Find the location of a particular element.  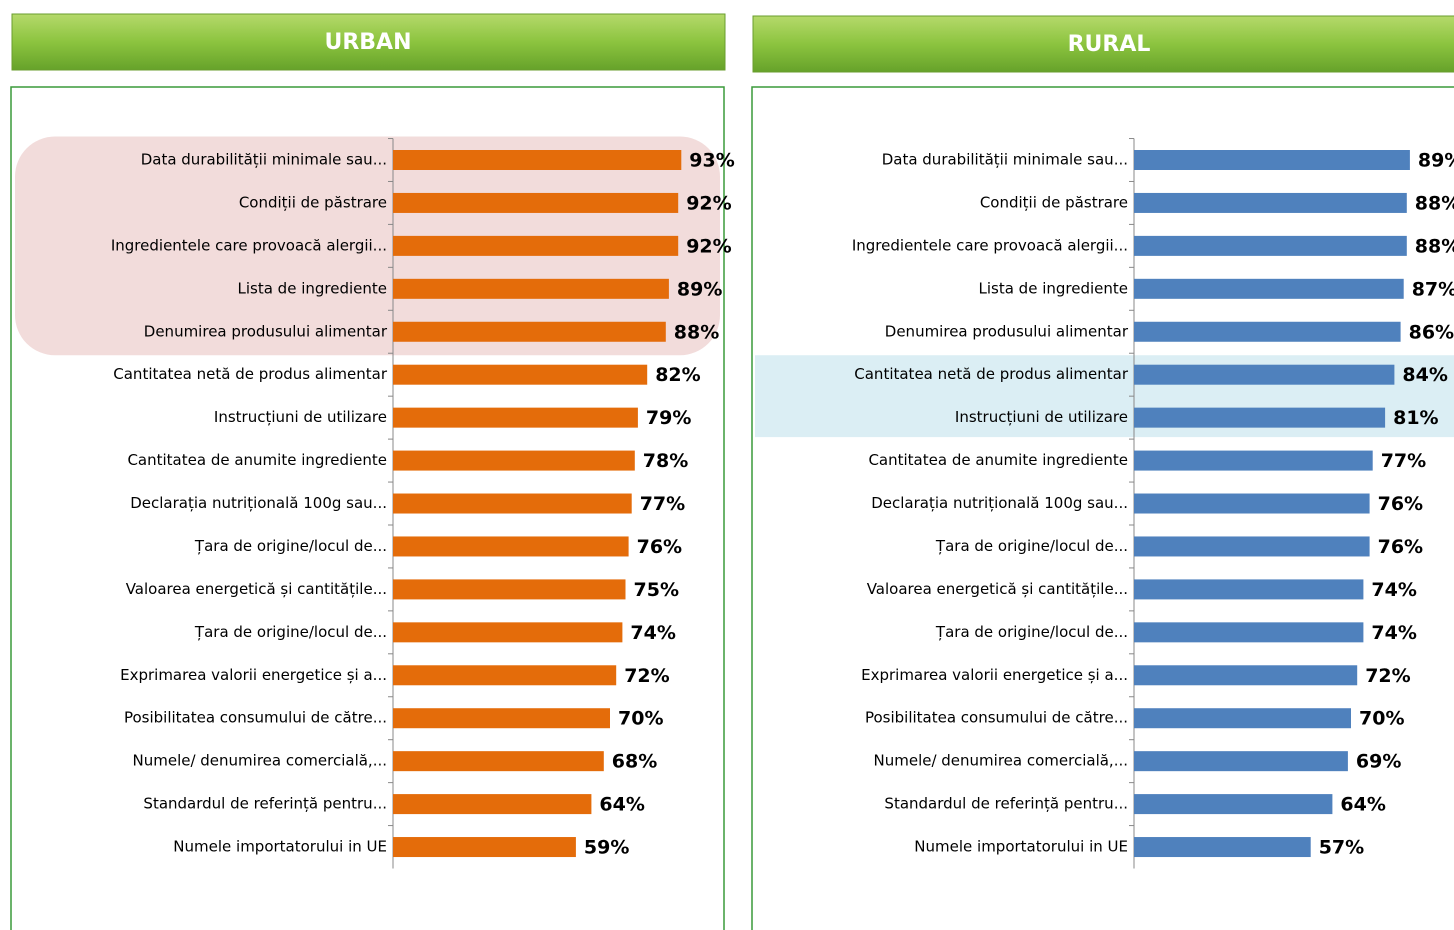

value-label: 89% is located at coordinates (1436, 161).